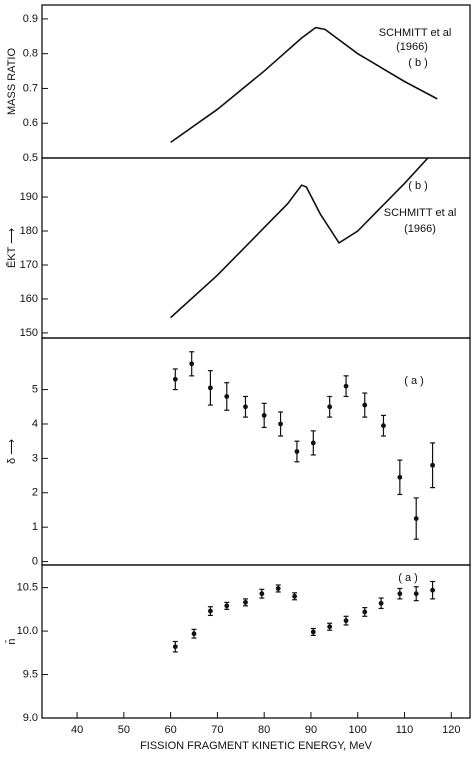 The image size is (474, 768). I want to click on y-tick-label: 0.7, so click(30, 88).